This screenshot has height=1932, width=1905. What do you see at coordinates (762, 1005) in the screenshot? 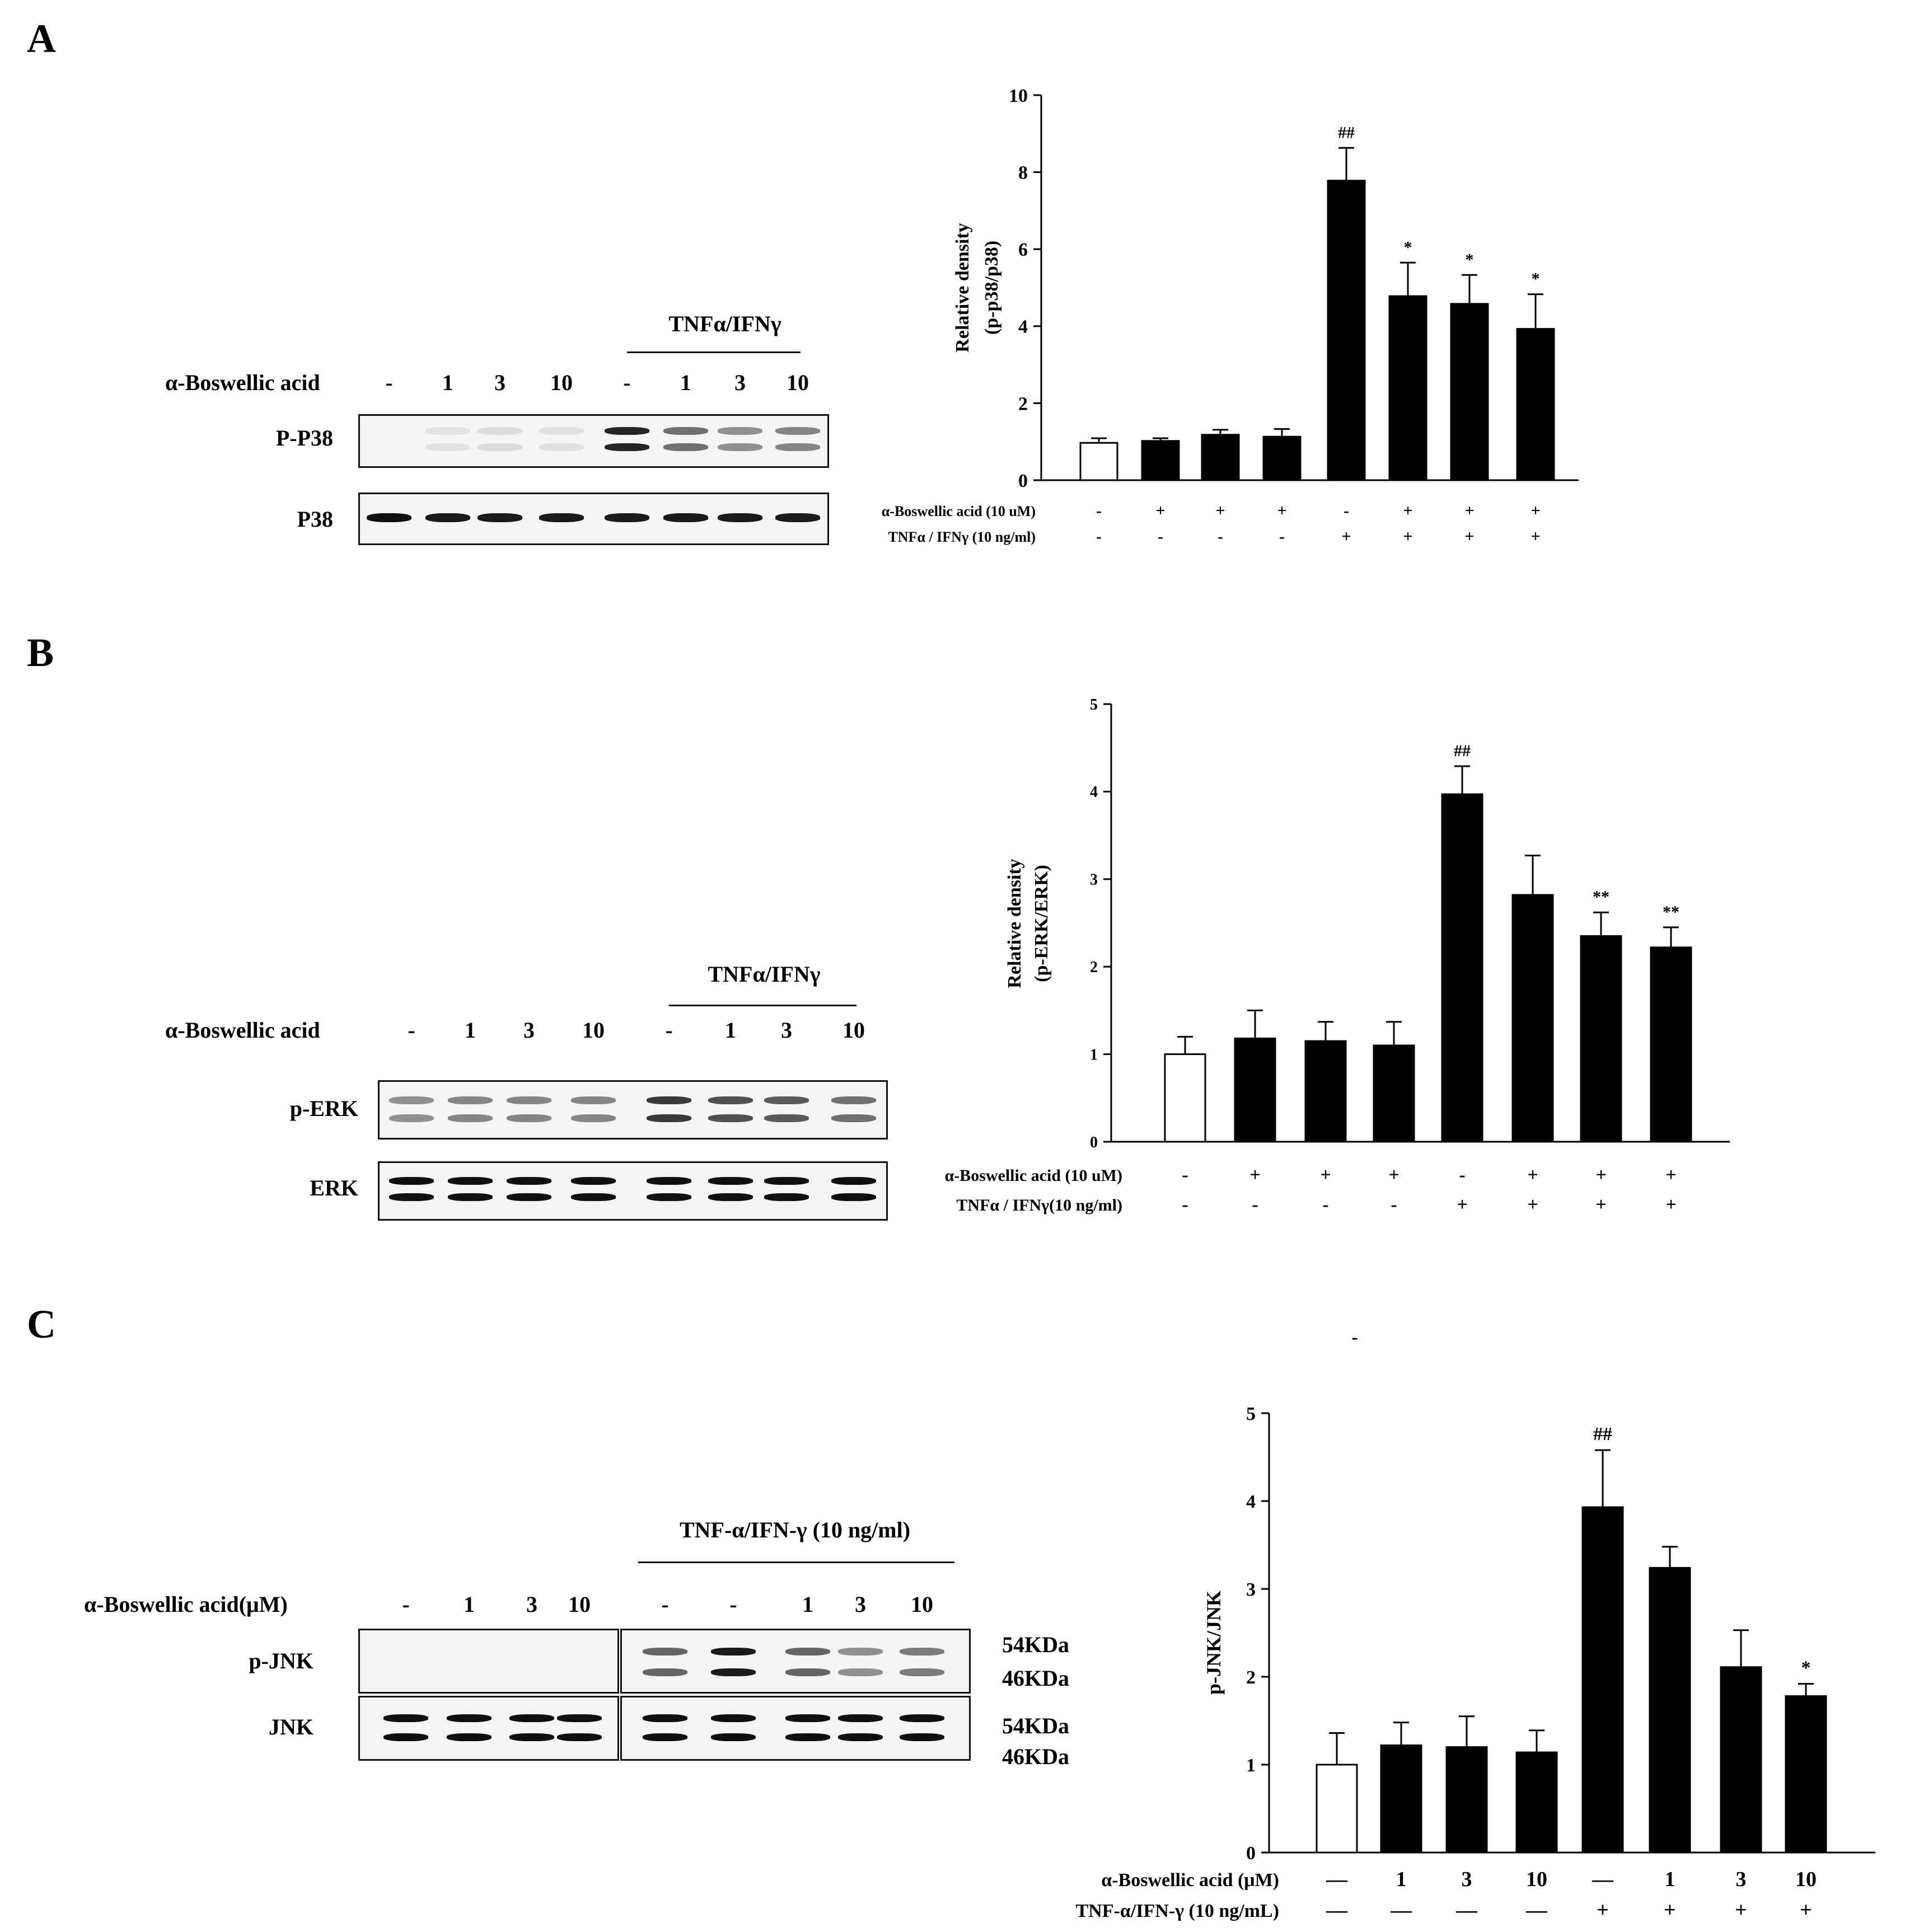
I see `blot-header-underline-b` at bounding box center [762, 1005].